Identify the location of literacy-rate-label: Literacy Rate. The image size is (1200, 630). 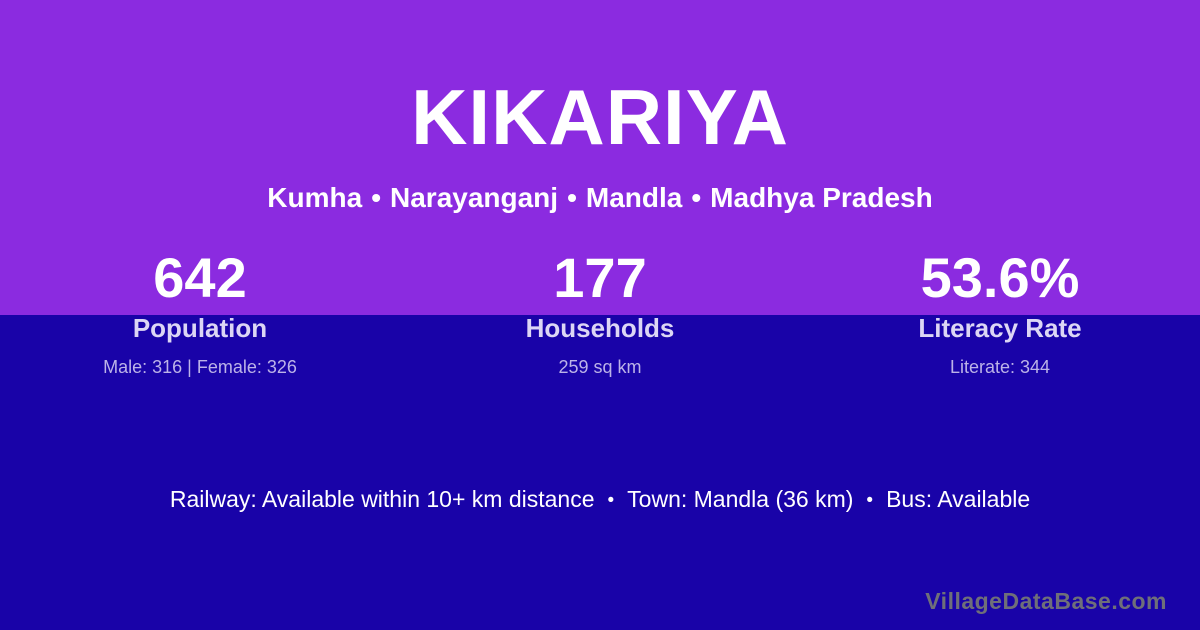
(1000, 328).